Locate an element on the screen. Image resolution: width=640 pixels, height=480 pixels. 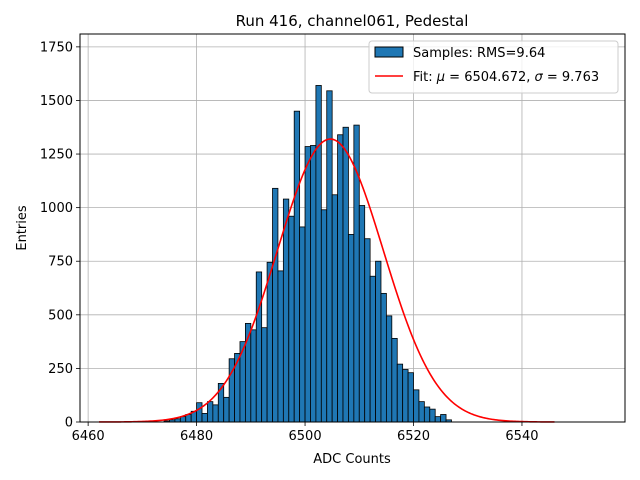
legend-samples-label: Samples: RMS=9.64 is located at coordinates (479, 53).